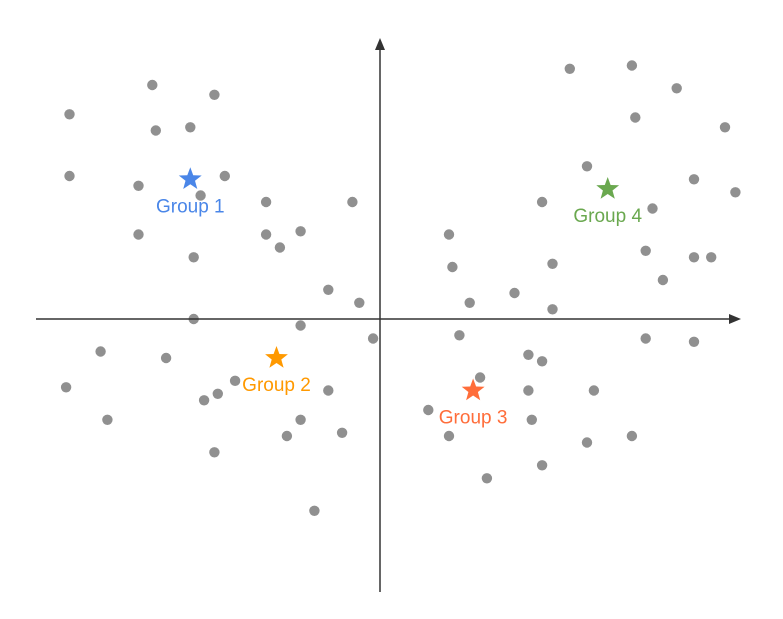  I want to click on x-axis-arrowhead, so click(735, 319).